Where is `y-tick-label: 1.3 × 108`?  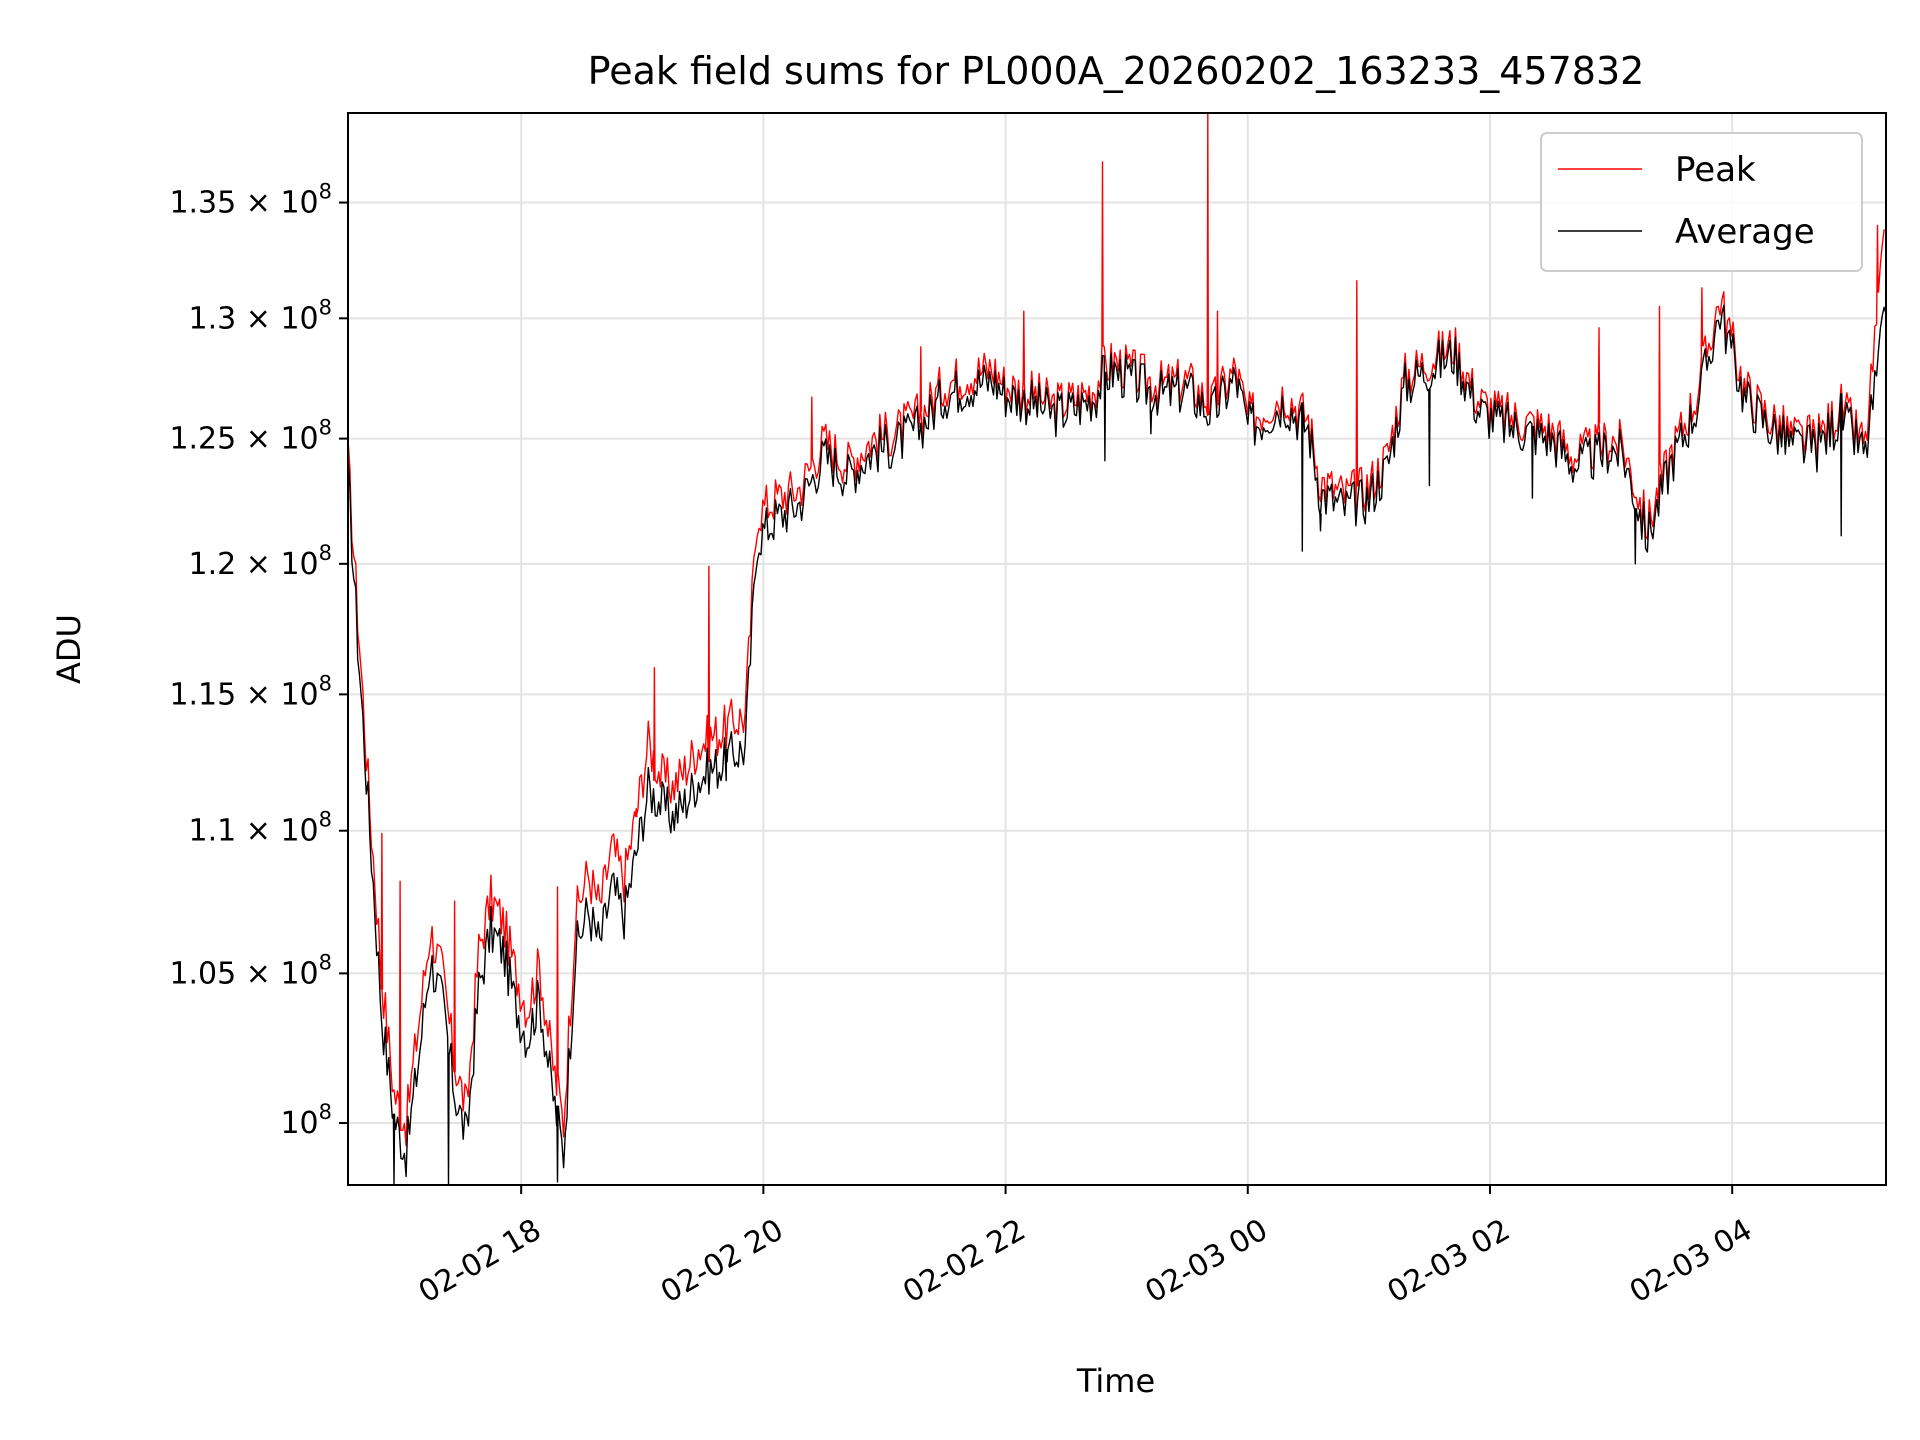
y-tick-label: 1.3 × 108 is located at coordinates (260, 315).